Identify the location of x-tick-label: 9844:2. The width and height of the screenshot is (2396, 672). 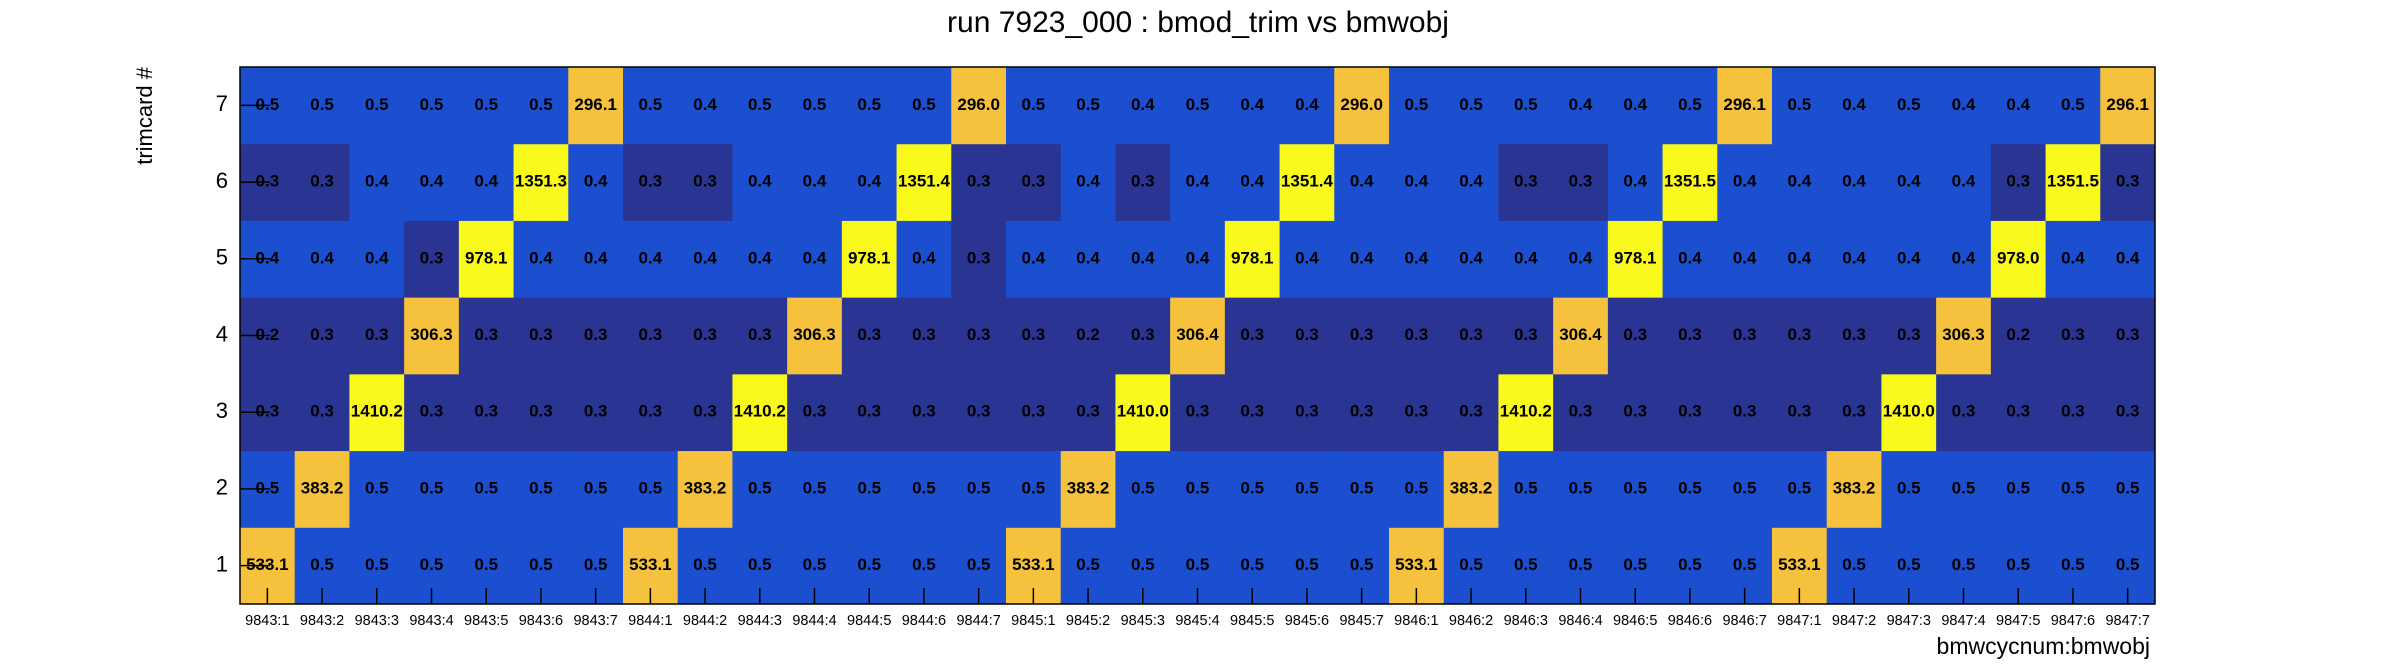
(705, 621).